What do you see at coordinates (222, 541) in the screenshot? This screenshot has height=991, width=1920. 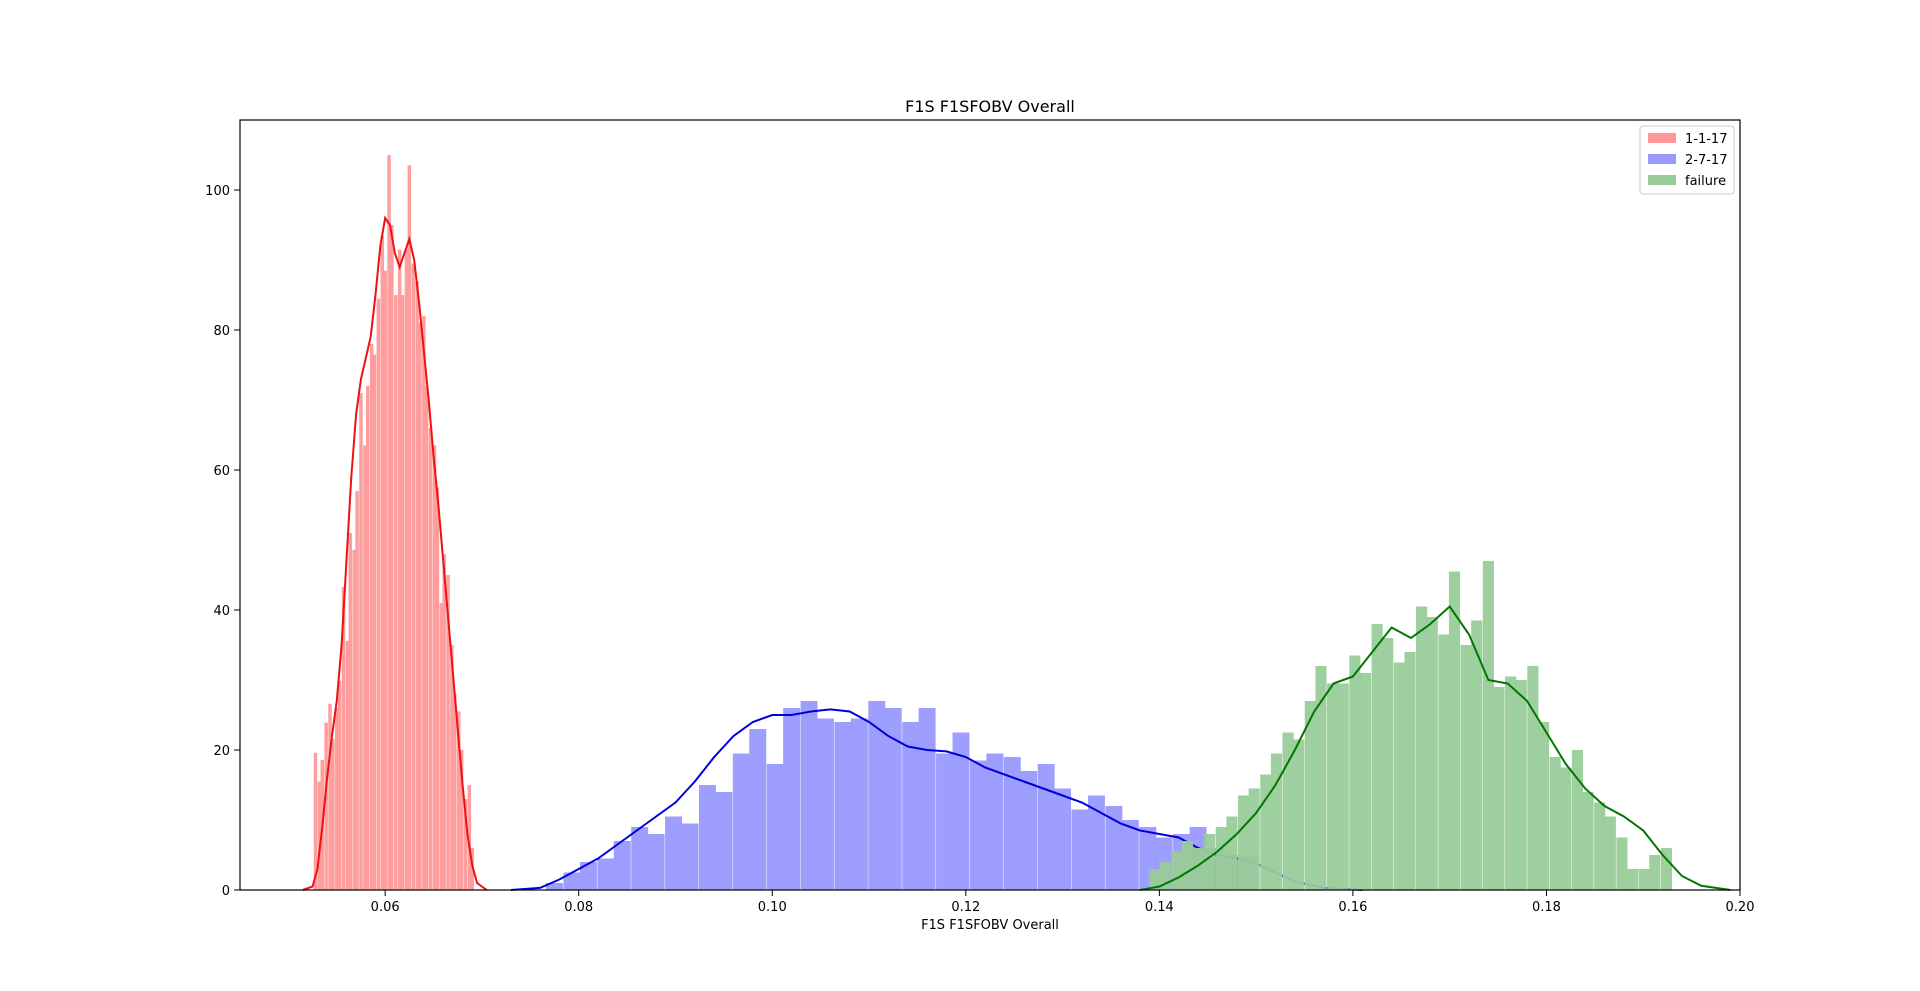 I see `y-axis: 0 20 40 60 80 100` at bounding box center [222, 541].